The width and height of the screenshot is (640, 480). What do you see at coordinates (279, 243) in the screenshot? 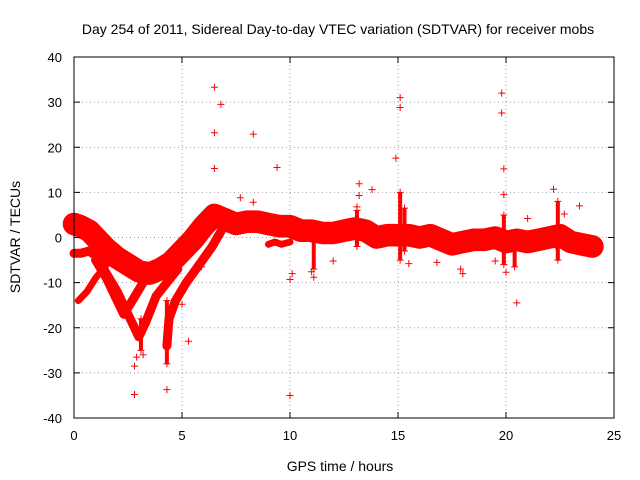
I see `band-arc-near-9-11h` at bounding box center [279, 243].